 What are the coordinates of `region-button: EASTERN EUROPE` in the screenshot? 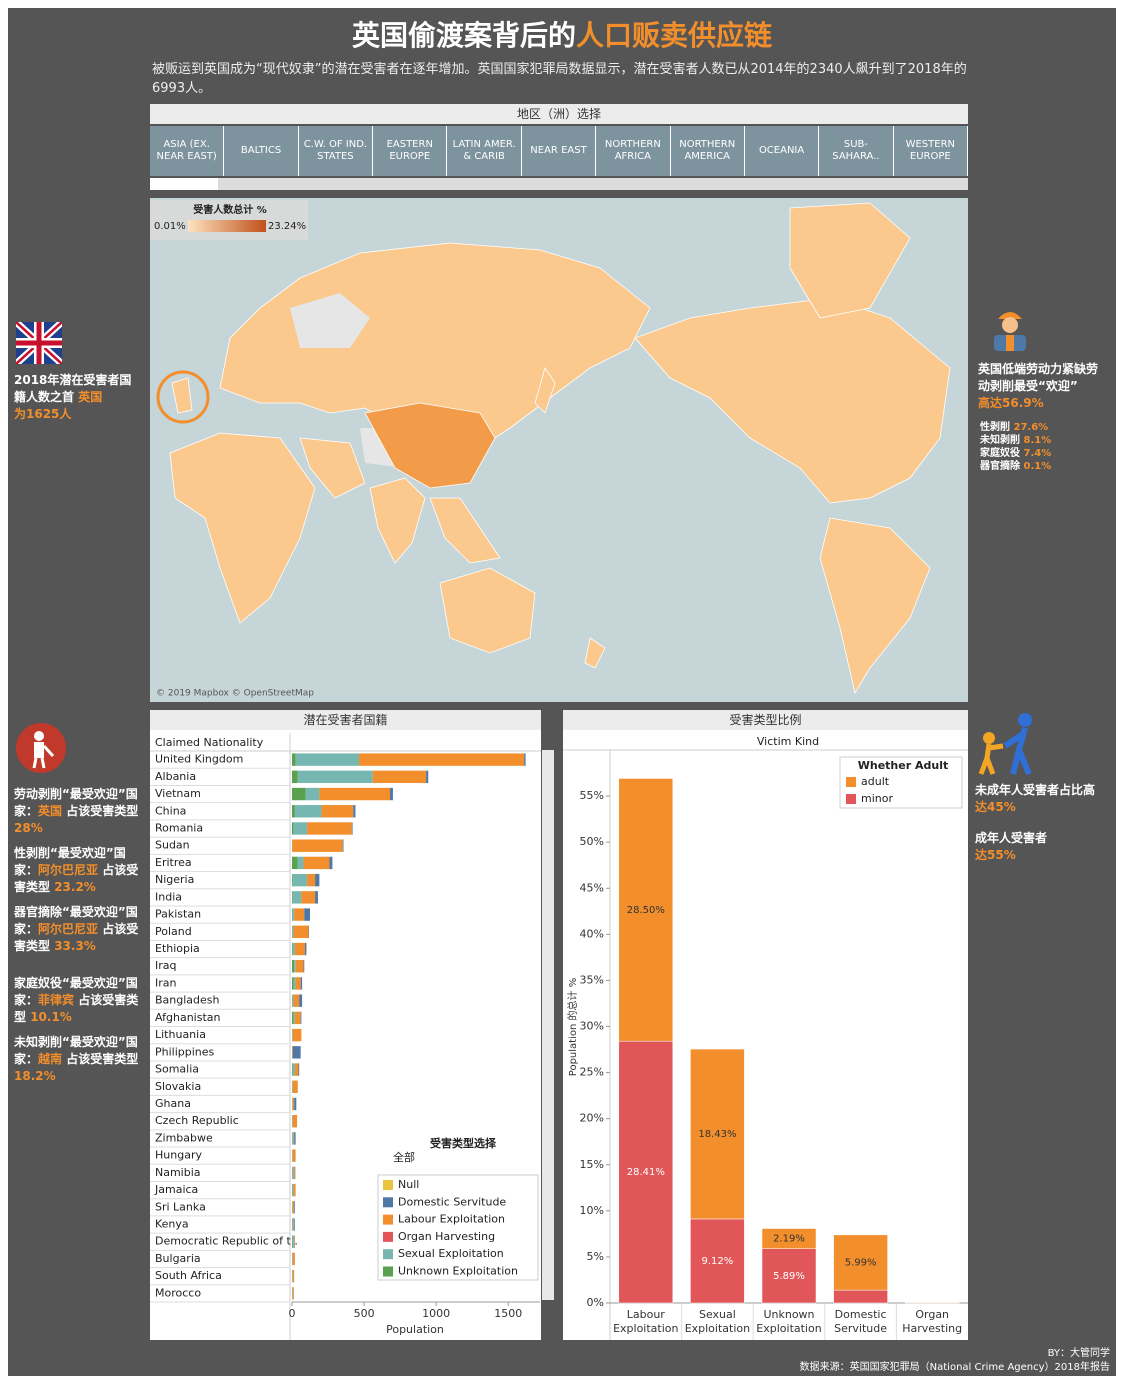 It's located at (410, 151).